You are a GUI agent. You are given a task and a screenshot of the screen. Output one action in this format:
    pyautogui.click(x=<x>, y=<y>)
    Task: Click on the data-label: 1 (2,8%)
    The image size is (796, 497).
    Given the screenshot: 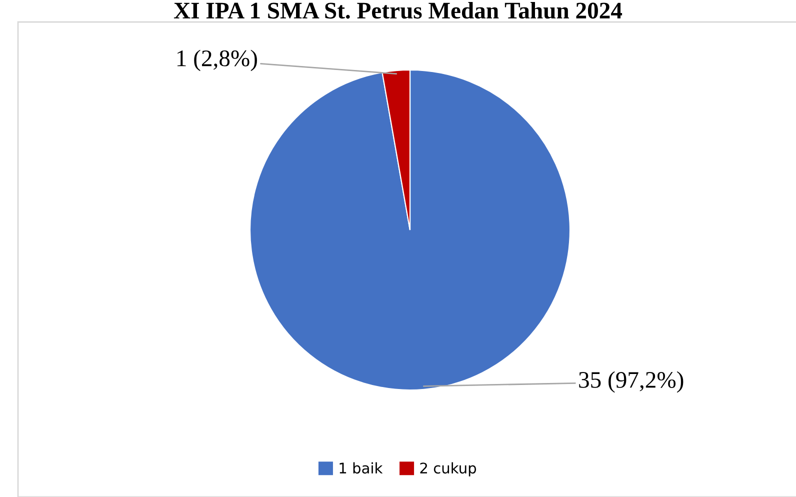 What is the action you would take?
    pyautogui.click(x=217, y=61)
    